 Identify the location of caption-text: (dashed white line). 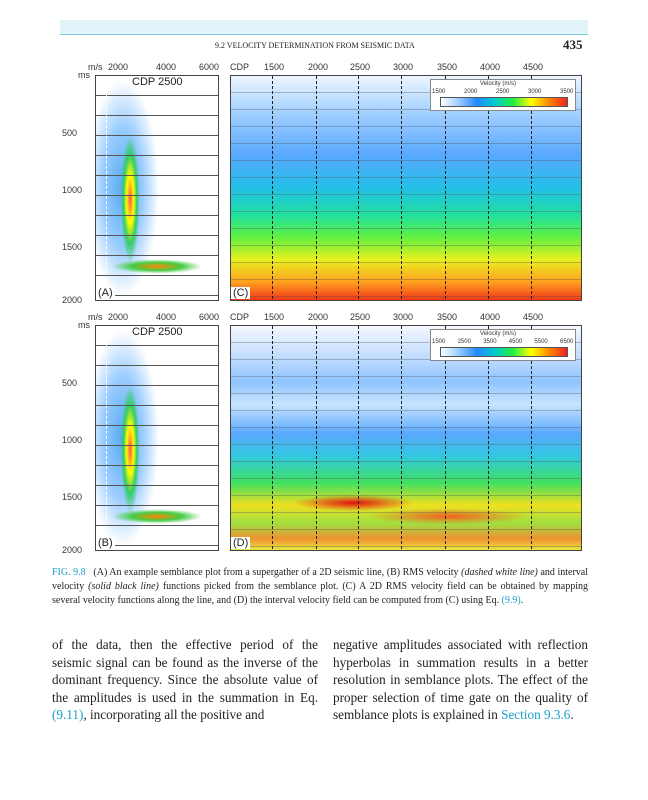
(499, 572).